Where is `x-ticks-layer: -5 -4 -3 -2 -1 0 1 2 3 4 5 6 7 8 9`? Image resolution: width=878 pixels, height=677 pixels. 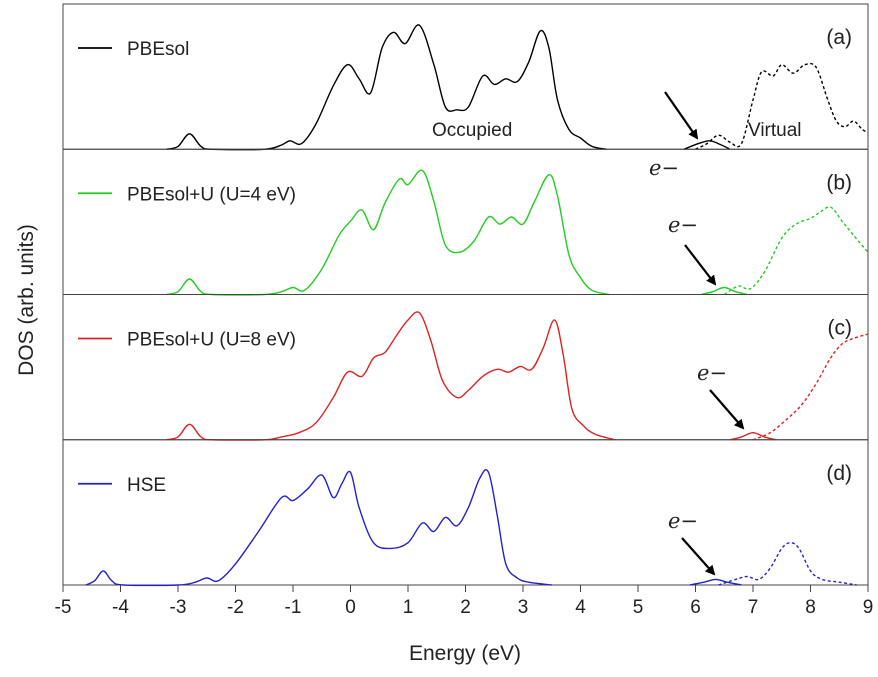 x-ticks-layer: -5 -4 -3 -2 -1 0 1 2 3 4 5 6 7 8 9 is located at coordinates (464, 601).